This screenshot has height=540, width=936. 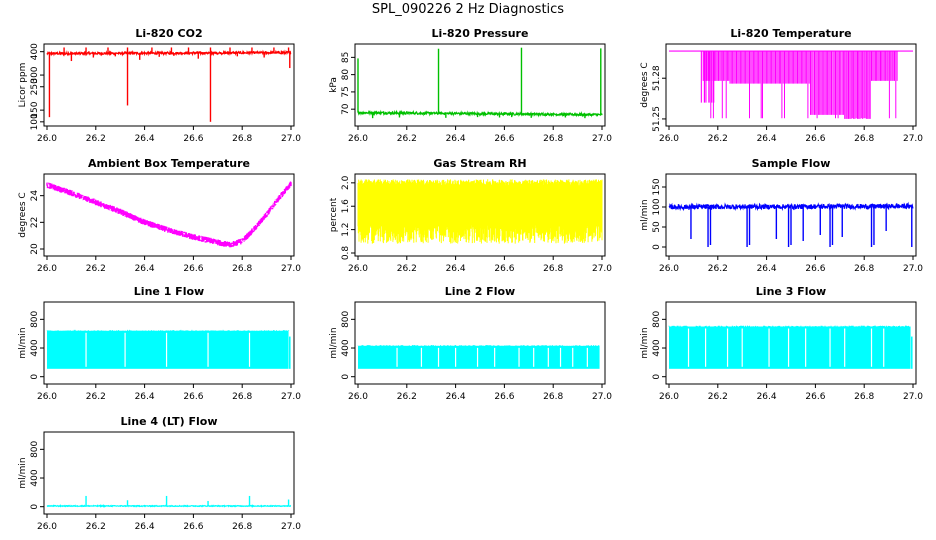 What do you see at coordinates (145, 527) in the screenshot?
I see `x-tick-label-line4-2: 26.4` at bounding box center [145, 527].